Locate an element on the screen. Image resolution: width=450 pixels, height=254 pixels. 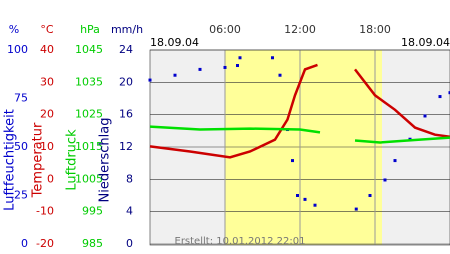
y-tick-label: 995 is located at coordinates (92, 211).